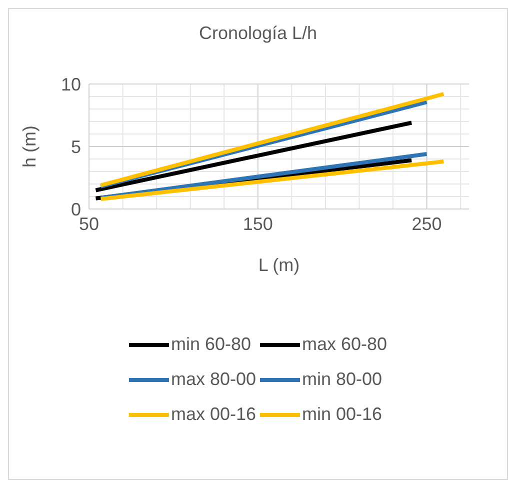 This screenshot has height=488, width=516. I want to click on legend-label: min 60-80, so click(210, 344).